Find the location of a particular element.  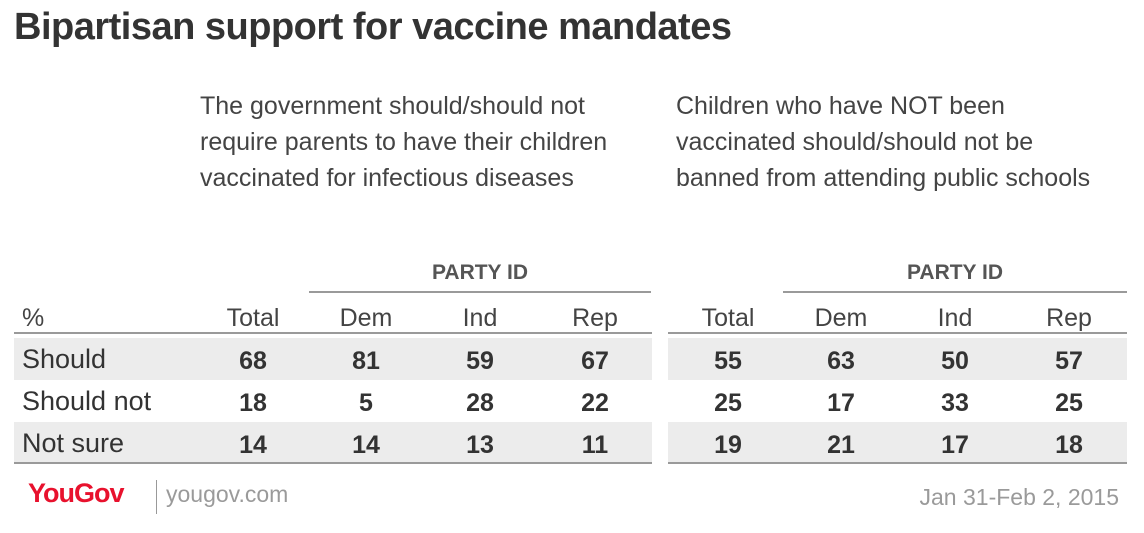

table-cell: 57 is located at coordinates (1069, 361).